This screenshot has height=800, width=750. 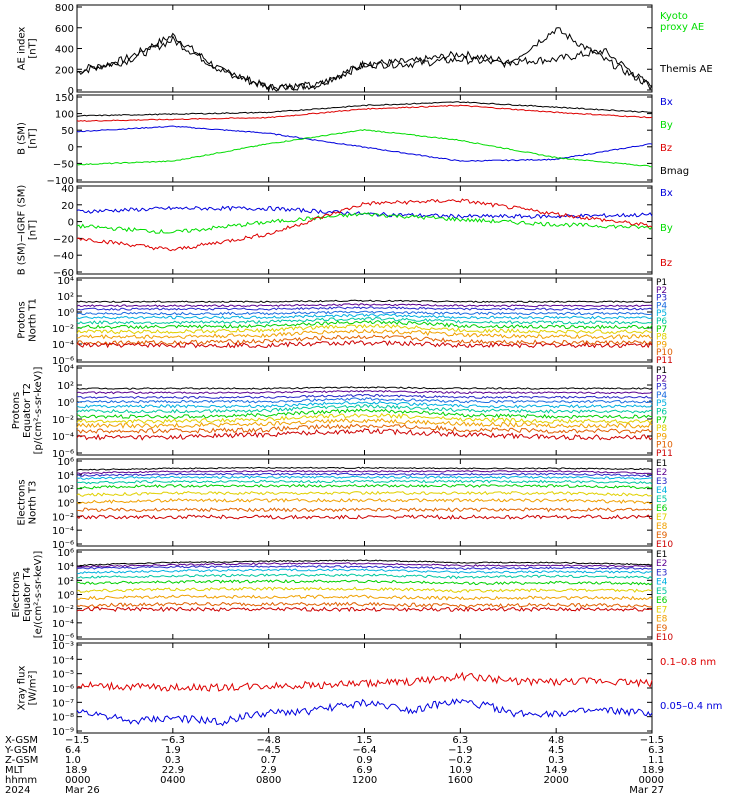 What do you see at coordinates (666, 228) in the screenshot?
I see `legend-entry: By` at bounding box center [666, 228].